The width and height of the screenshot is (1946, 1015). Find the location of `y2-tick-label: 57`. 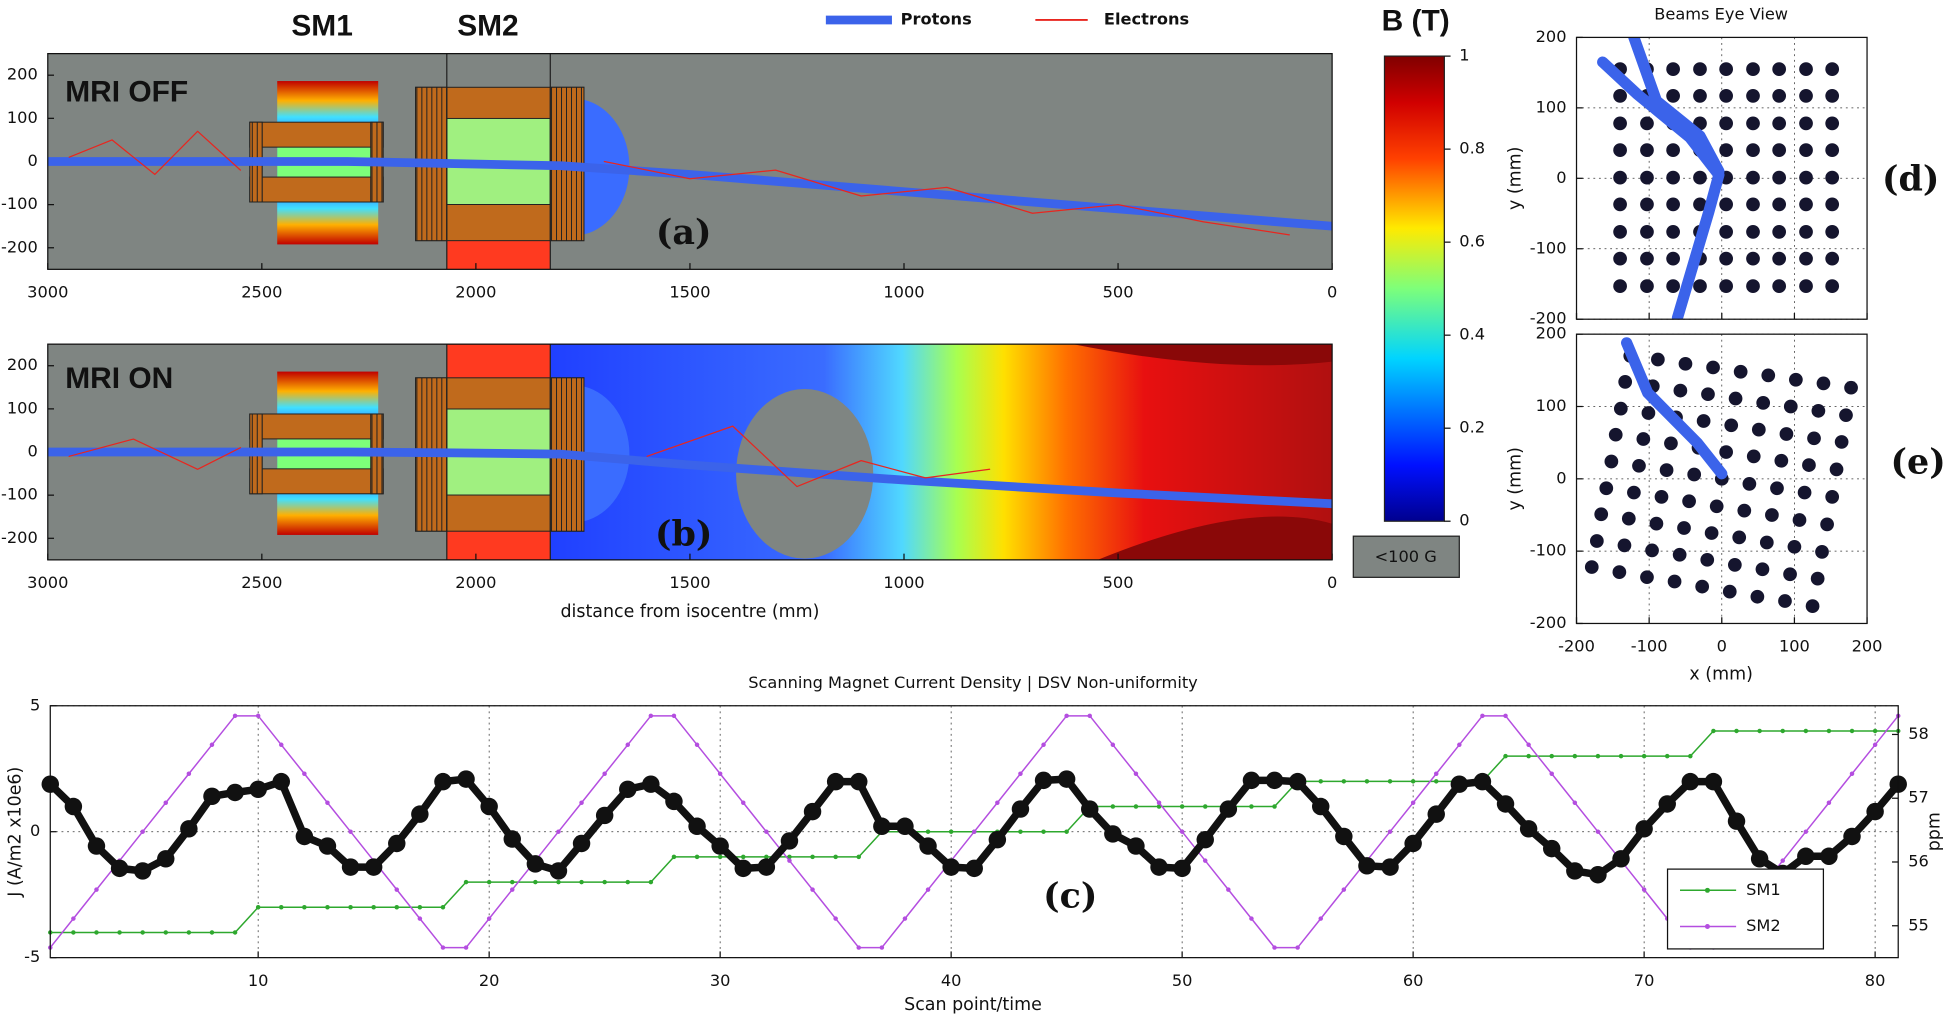

y2-tick-label: 57 is located at coordinates (1918, 797).